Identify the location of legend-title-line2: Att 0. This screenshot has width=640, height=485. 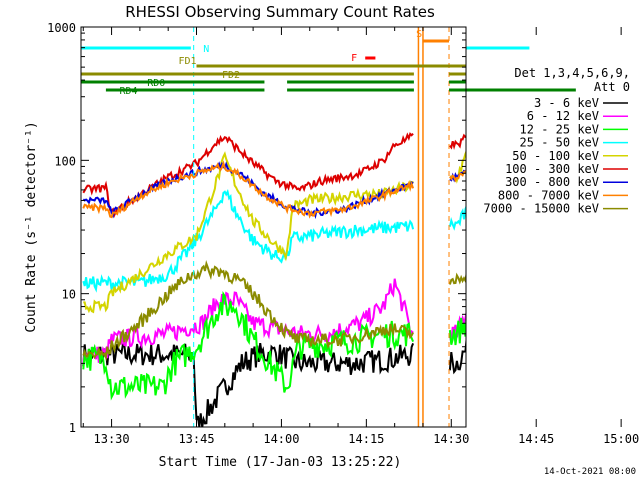
(612, 87).